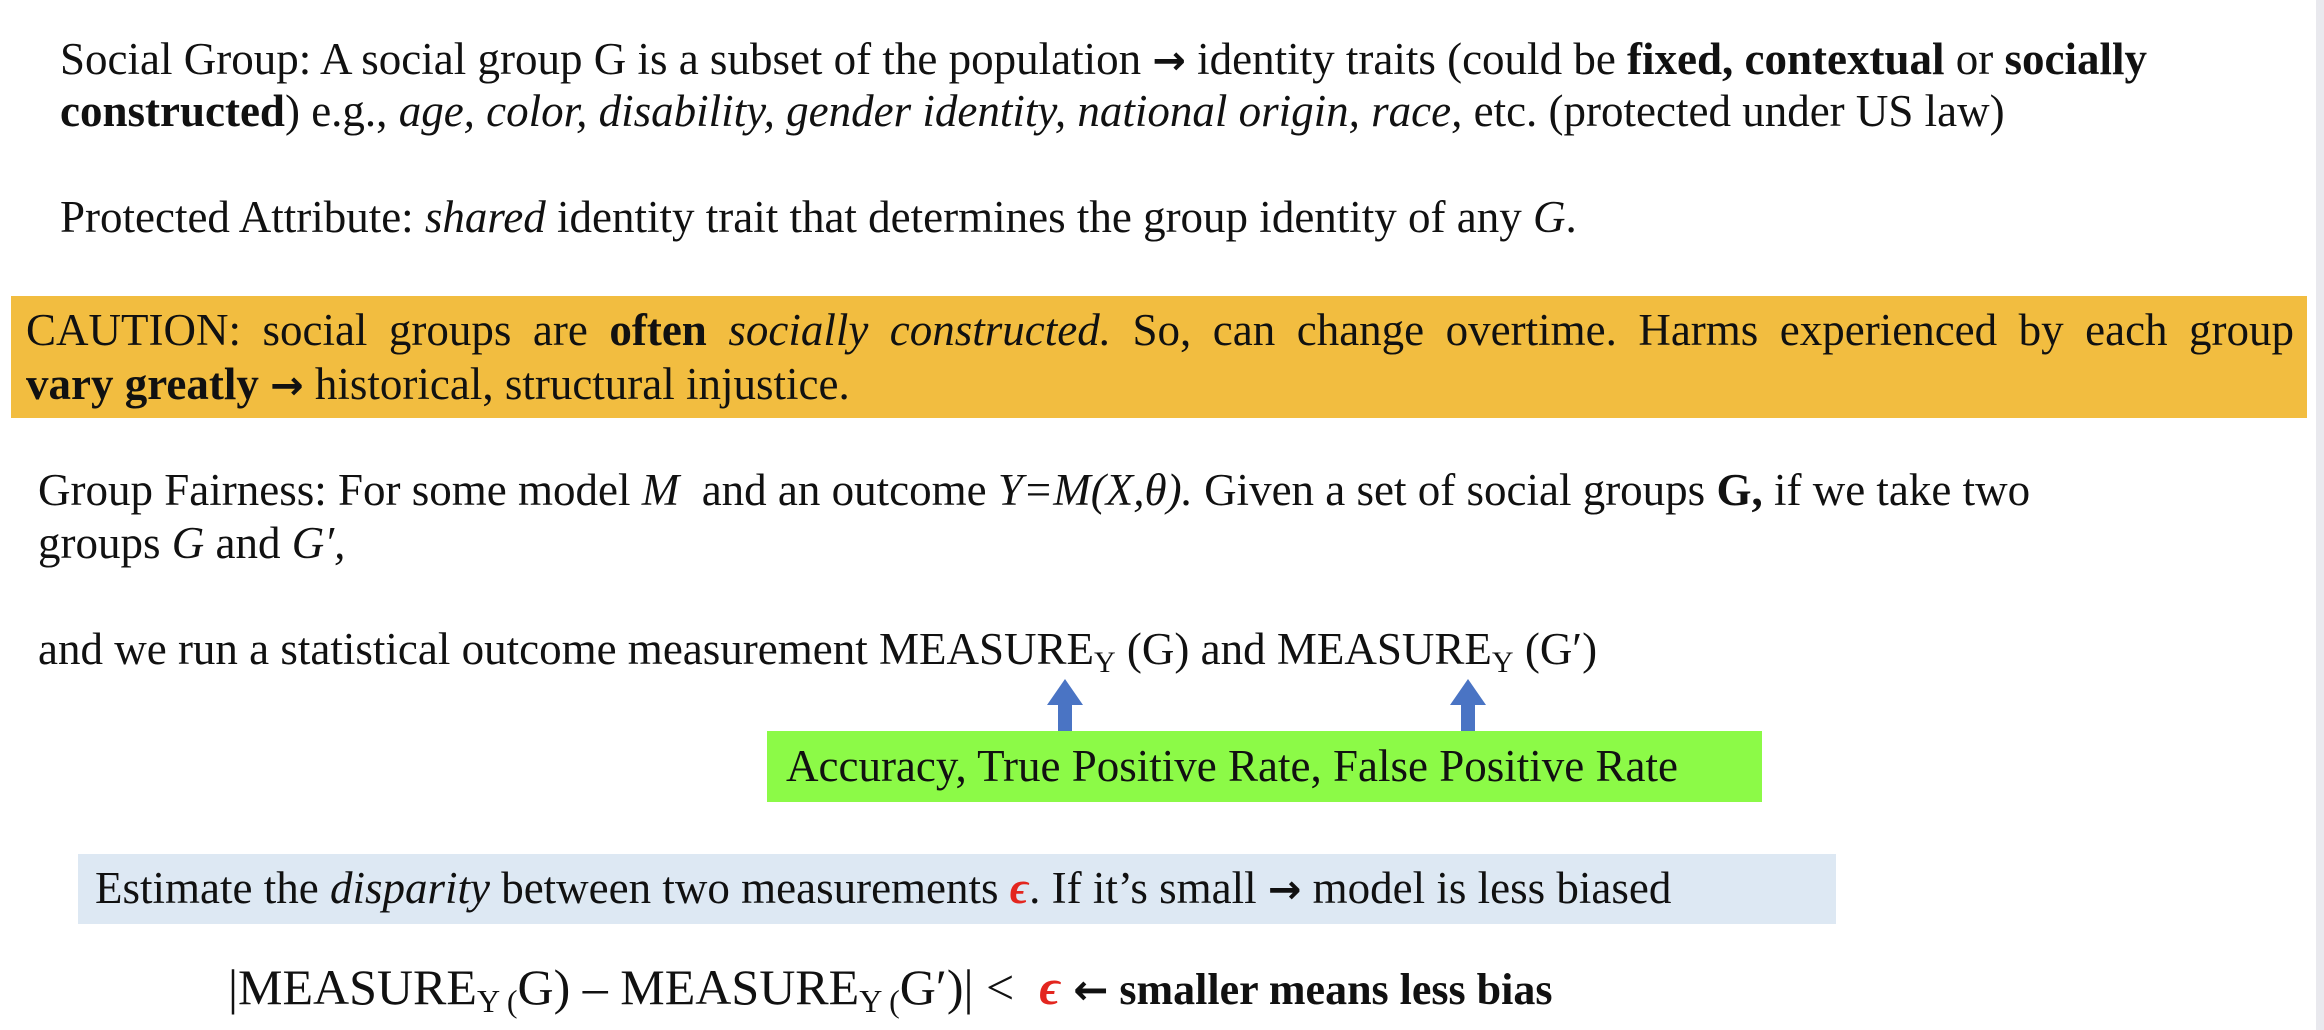  What do you see at coordinates (142, 384) in the screenshot?
I see `vary-greatly-term: vary greatly` at bounding box center [142, 384].